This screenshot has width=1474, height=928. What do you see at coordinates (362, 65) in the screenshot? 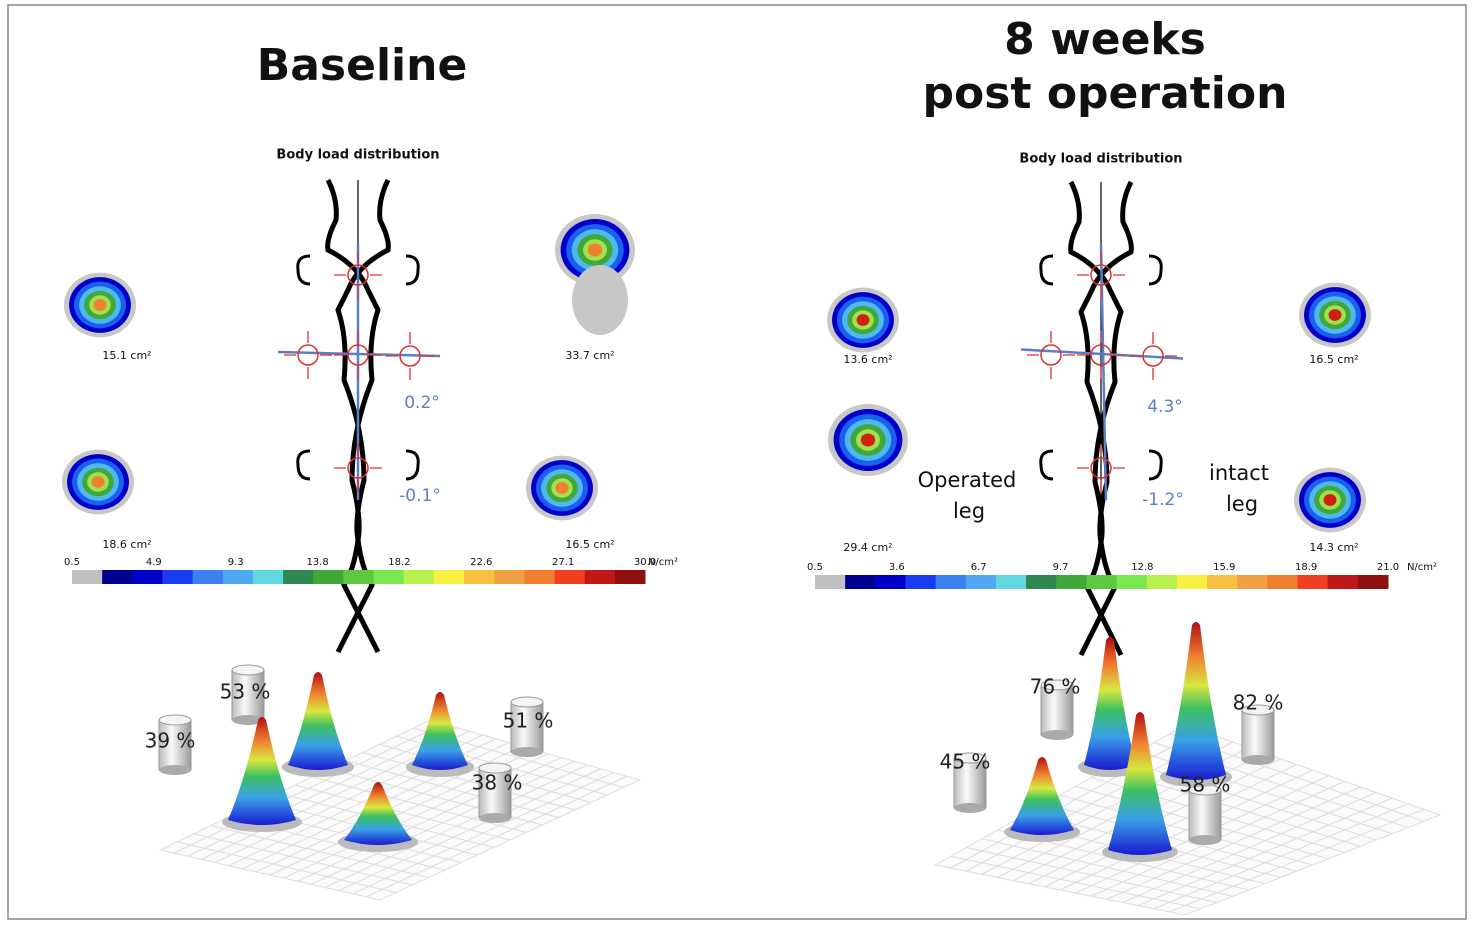
I see `panel-title: Baseline` at bounding box center [362, 65].